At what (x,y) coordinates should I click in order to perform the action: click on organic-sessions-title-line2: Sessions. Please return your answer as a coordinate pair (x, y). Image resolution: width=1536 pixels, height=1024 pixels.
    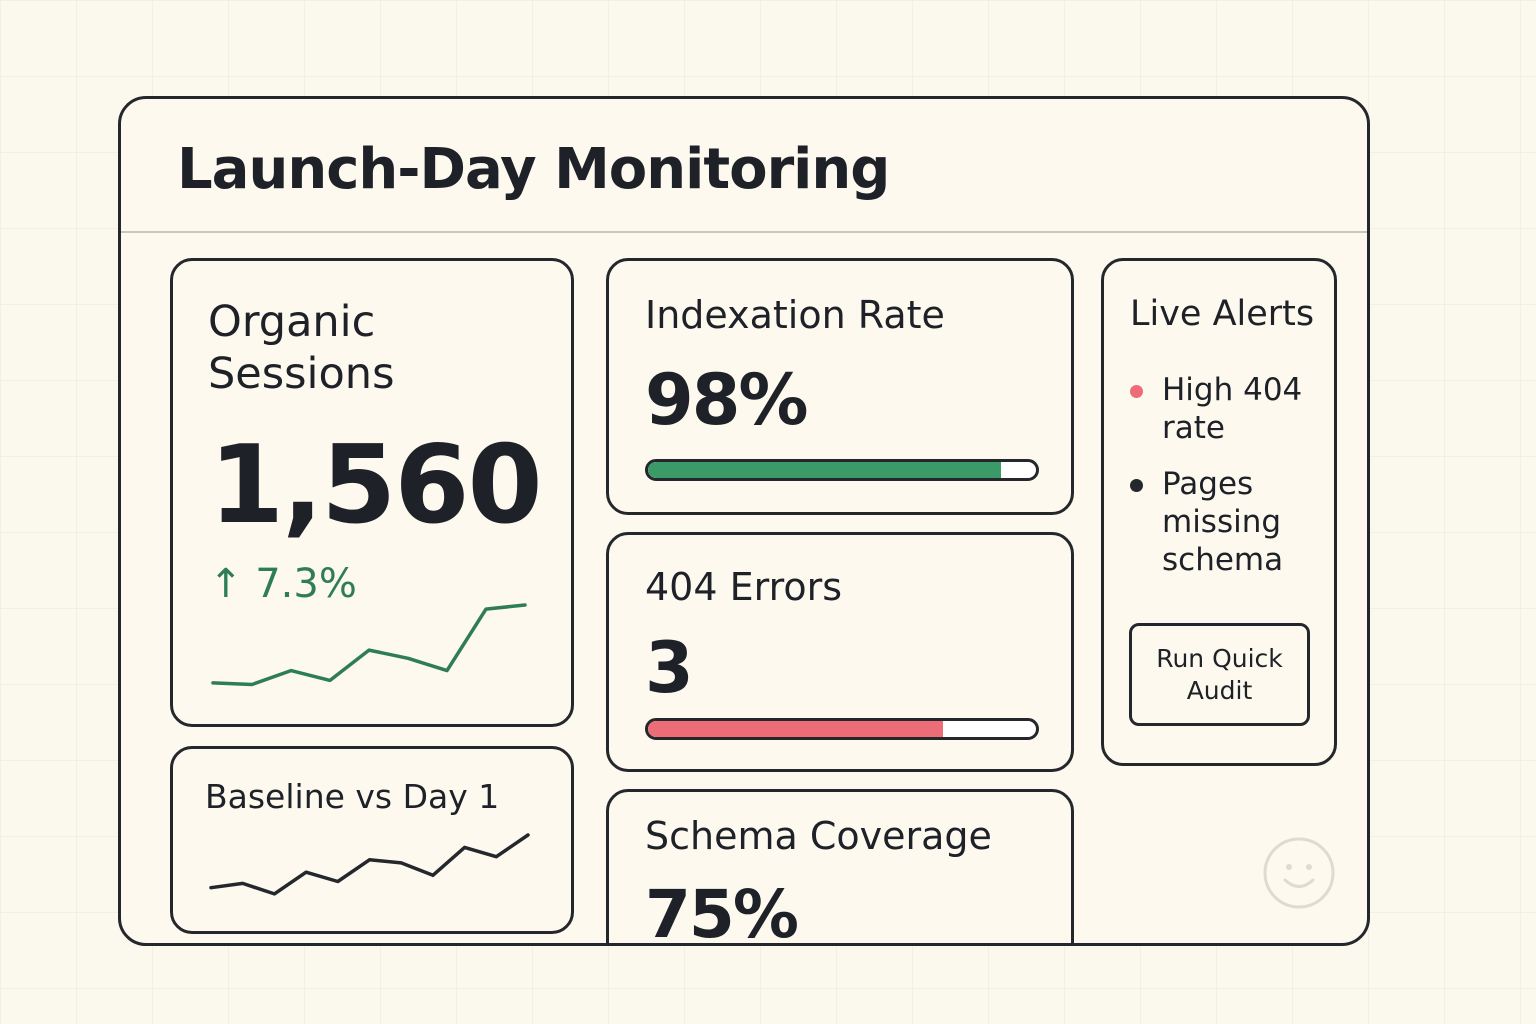
    Looking at the image, I should click on (301, 373).